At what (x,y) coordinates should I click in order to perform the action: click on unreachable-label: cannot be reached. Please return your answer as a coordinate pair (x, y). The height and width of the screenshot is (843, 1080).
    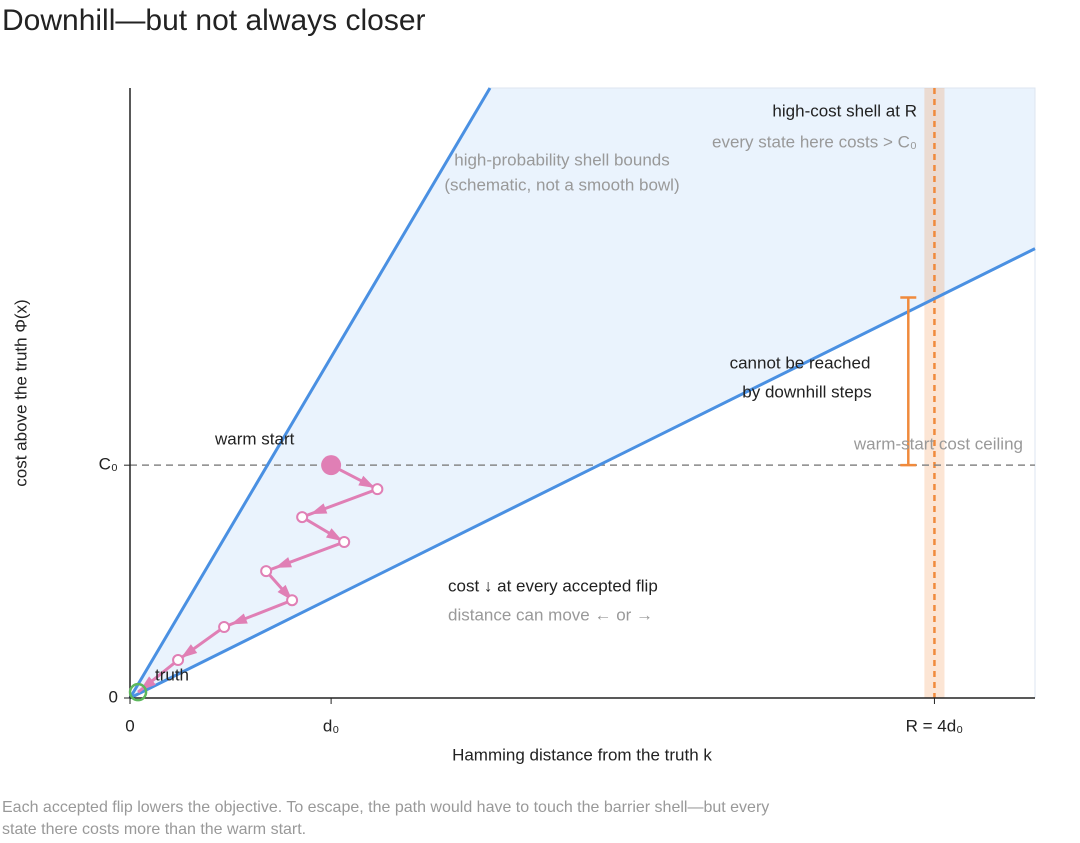
    Looking at the image, I should click on (800, 362).